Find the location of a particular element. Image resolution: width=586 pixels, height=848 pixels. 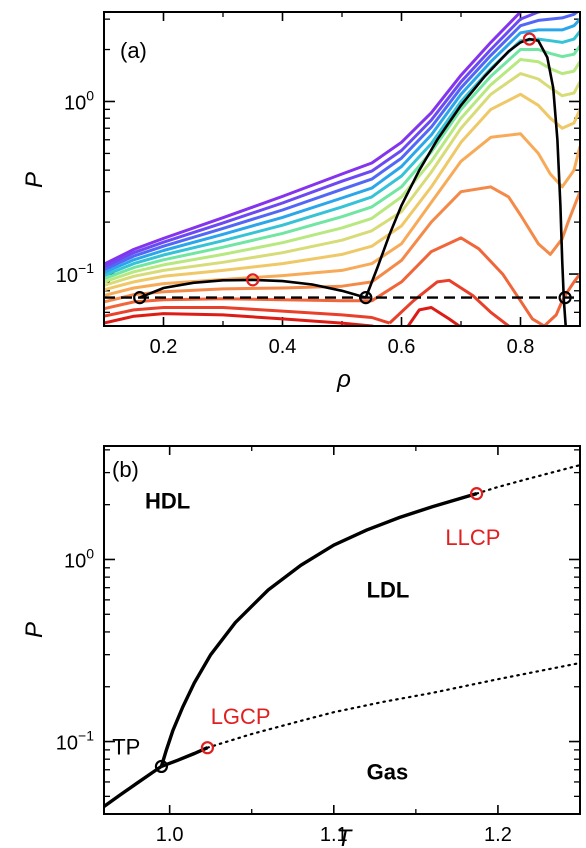

panel-b-xlabel: T is located at coordinates (345, 836).